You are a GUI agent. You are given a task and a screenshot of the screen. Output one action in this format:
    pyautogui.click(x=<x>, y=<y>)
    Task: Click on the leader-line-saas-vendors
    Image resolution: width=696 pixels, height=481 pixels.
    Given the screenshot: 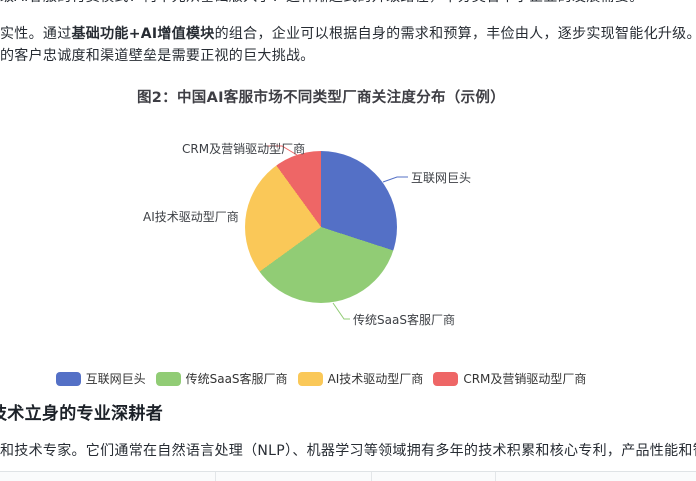 What is the action you would take?
    pyautogui.click(x=341, y=311)
    